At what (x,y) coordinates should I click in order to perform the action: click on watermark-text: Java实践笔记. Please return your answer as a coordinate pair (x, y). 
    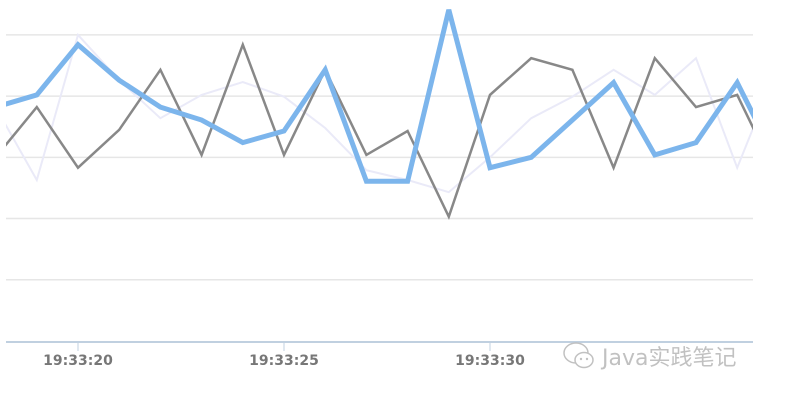
    Looking at the image, I should click on (669, 358).